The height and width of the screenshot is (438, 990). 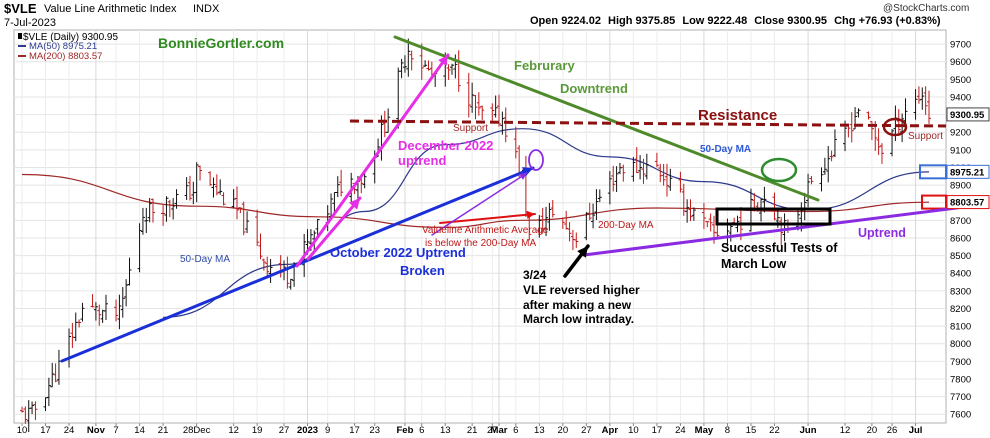 What do you see at coordinates (882, 233) in the screenshot?
I see `uptrend-label: Uptrend` at bounding box center [882, 233].